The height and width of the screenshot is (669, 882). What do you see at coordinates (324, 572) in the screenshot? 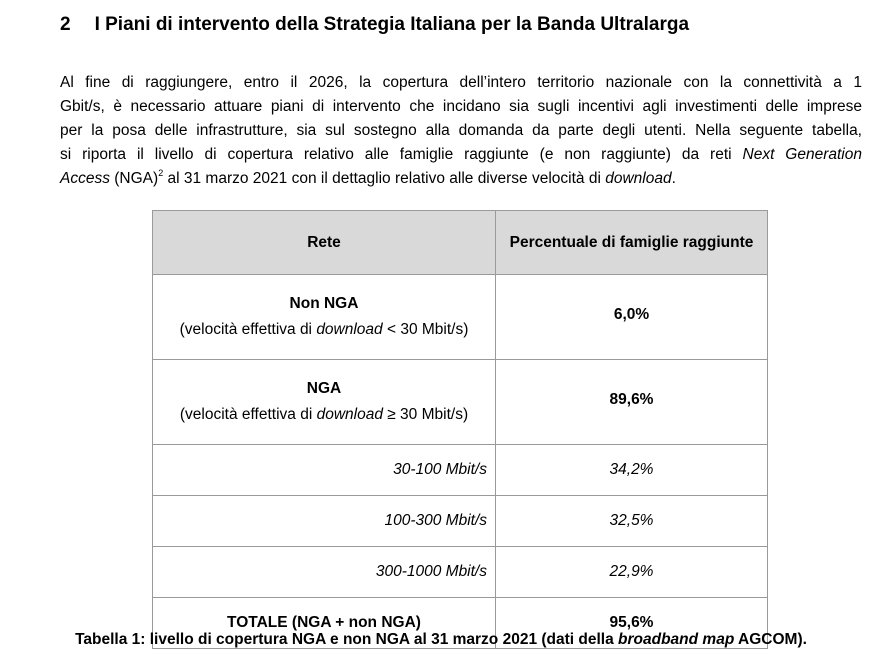
I see `row-300-1000-label: 300-1000 Mbit/s` at bounding box center [324, 572].